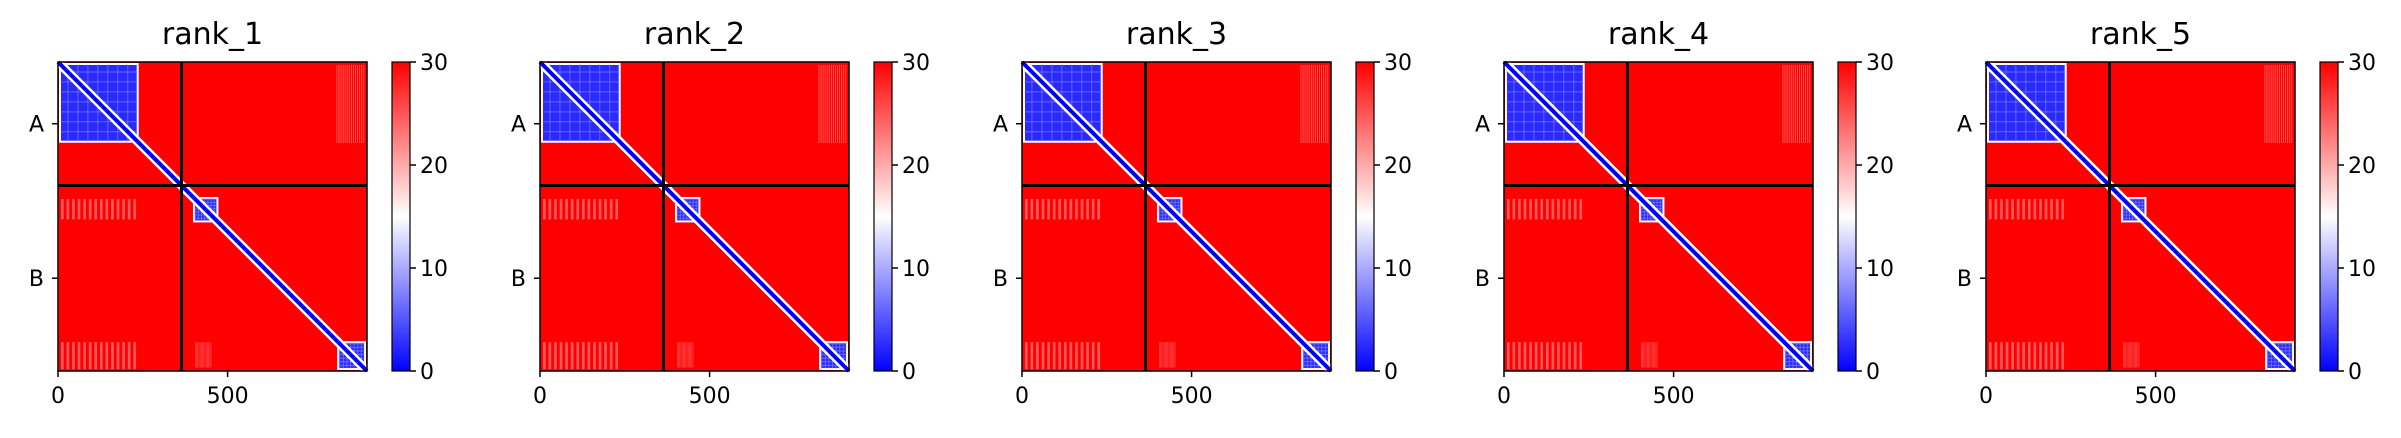 The width and height of the screenshot is (2401, 438). Describe the element at coordinates (58, 396) in the screenshot. I see `x-tick-label: 0` at that location.